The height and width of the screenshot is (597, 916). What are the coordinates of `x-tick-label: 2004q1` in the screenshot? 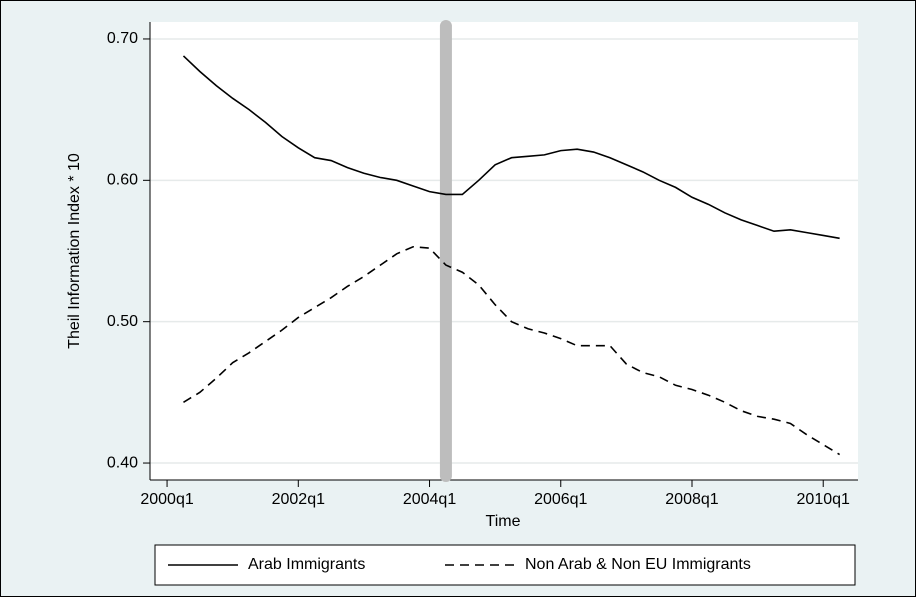 It's located at (429, 499).